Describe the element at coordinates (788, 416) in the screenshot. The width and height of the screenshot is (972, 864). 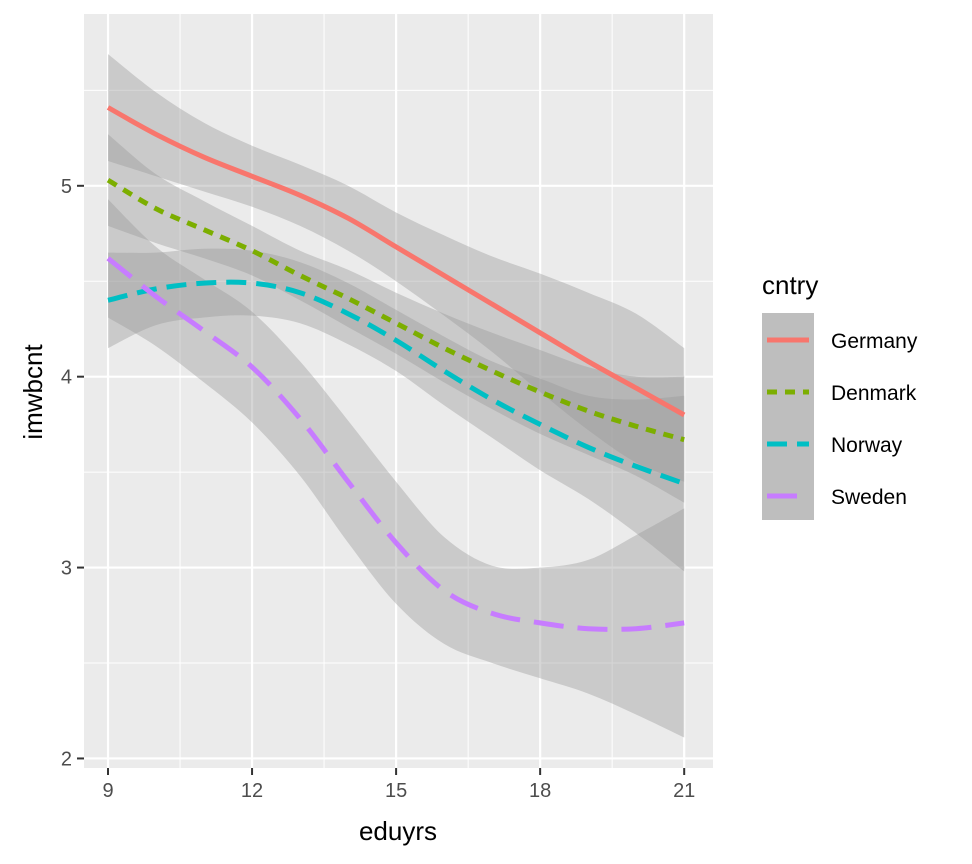
I see `legend-key-background` at that location.